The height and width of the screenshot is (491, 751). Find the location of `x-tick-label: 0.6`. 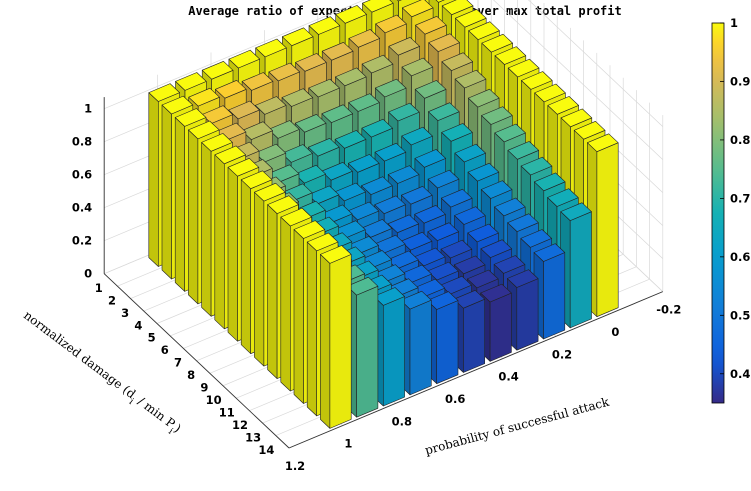

x-tick-label: 0.6 is located at coordinates (455, 399).